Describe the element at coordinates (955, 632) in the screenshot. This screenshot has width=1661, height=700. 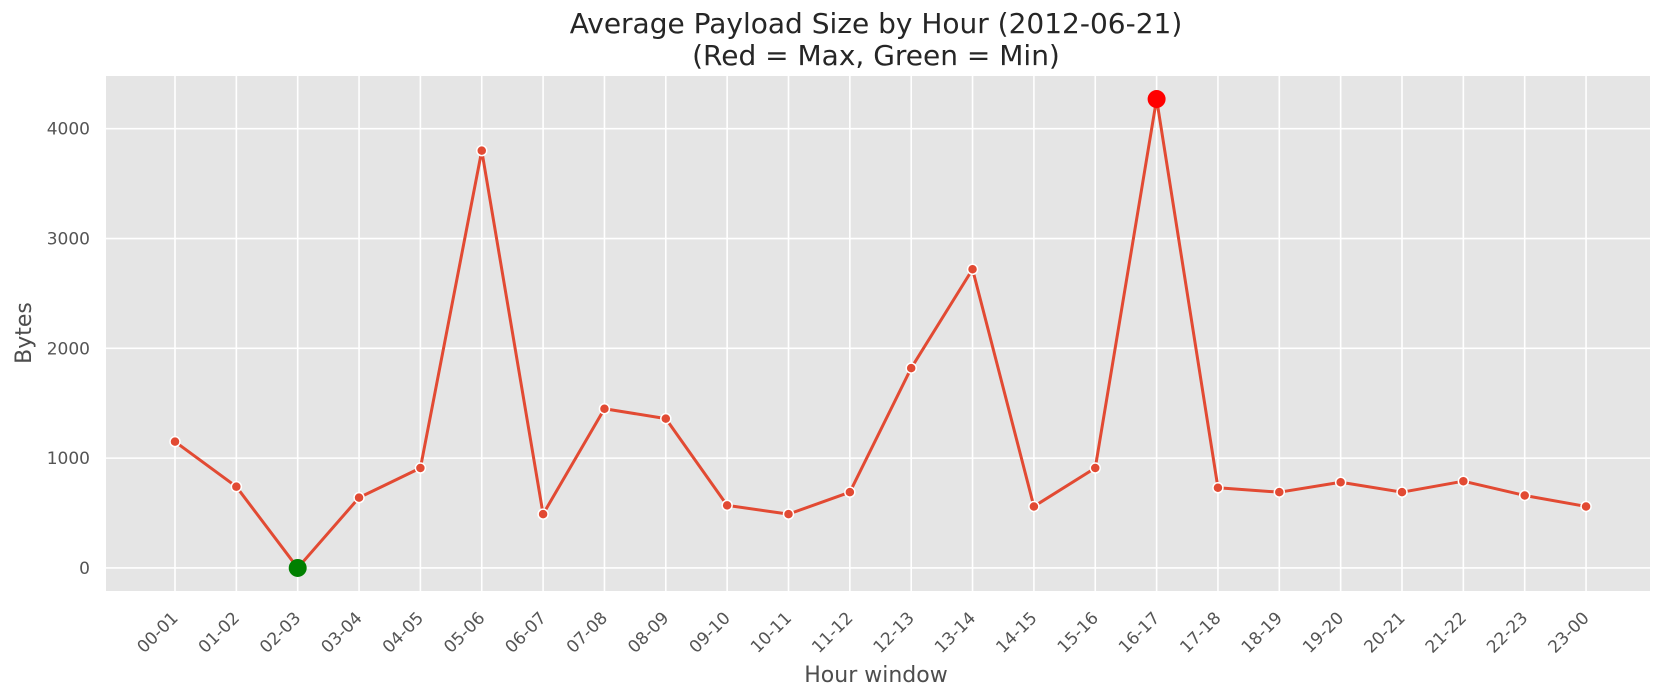
I see `x-tick-label: 13-14` at that location.